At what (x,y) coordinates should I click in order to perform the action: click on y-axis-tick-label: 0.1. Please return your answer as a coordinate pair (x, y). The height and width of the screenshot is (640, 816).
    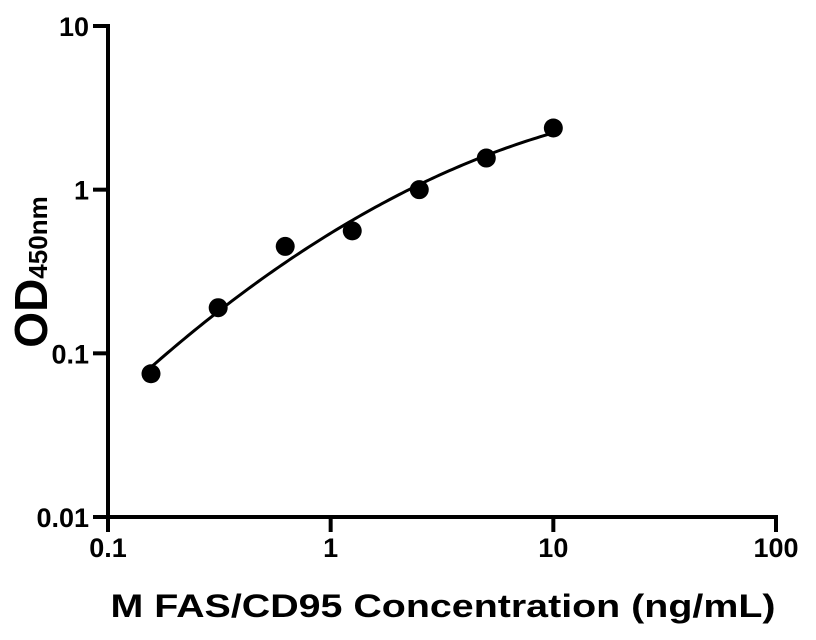
    Looking at the image, I should click on (70, 354).